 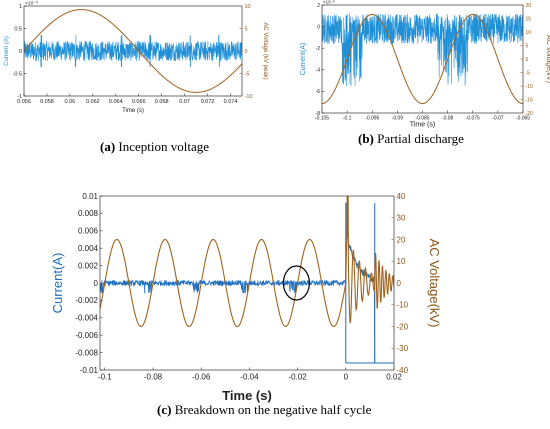 What do you see at coordinates (246, 29) in the screenshot?
I see `ytick-right-label-a-3: 5` at bounding box center [246, 29].